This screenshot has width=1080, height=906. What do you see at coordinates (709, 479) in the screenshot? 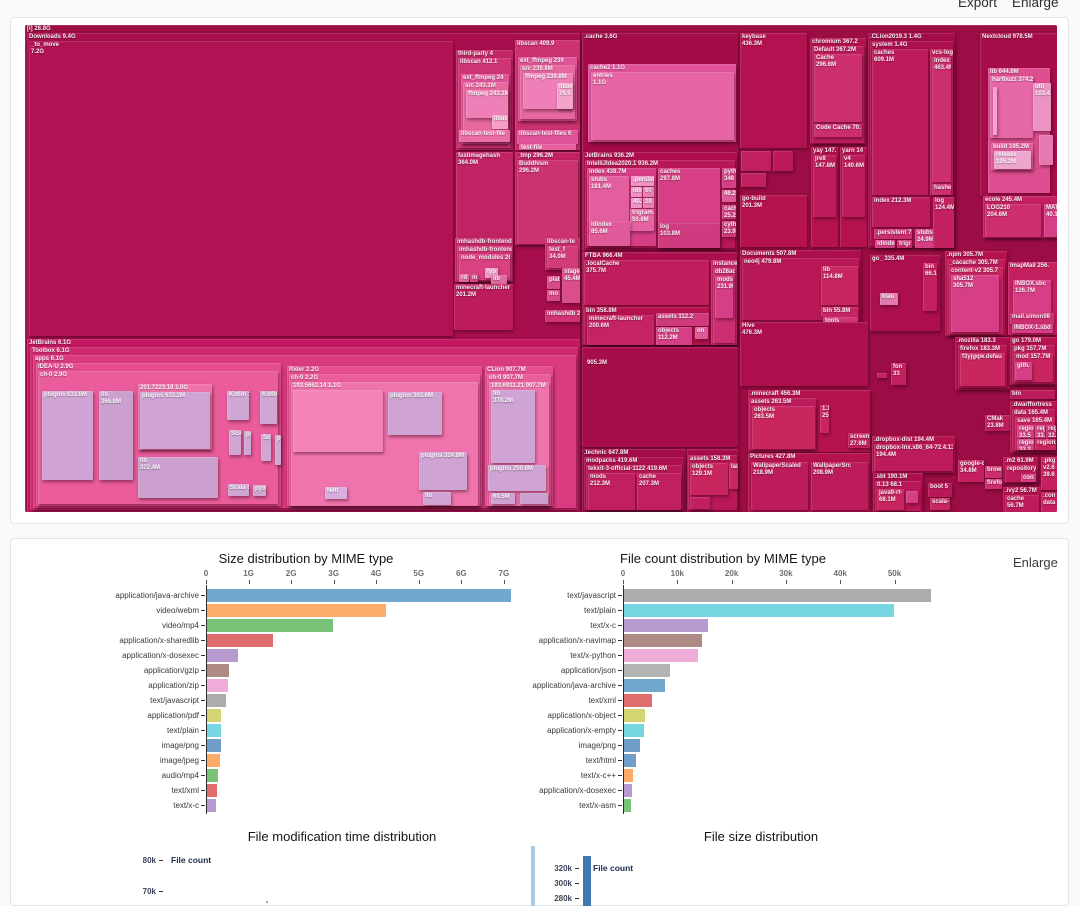
I see `treemap-node: objects 129.1M` at bounding box center [709, 479].